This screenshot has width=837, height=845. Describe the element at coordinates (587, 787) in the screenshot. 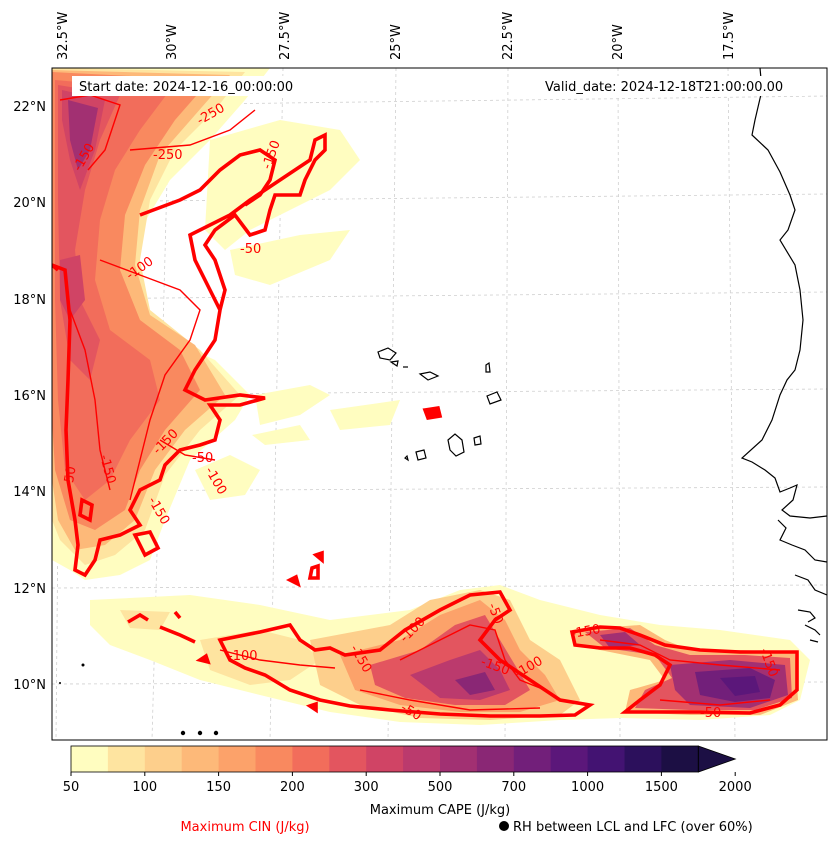

I see `colorbar-tick-label: 1000` at that location.